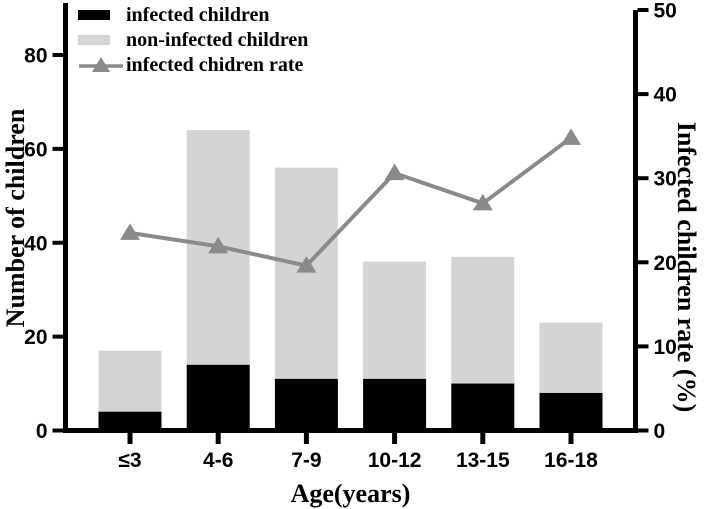 The width and height of the screenshot is (708, 509). Describe the element at coordinates (198, 14) in the screenshot. I see `legend-label-infected: infected children` at that location.